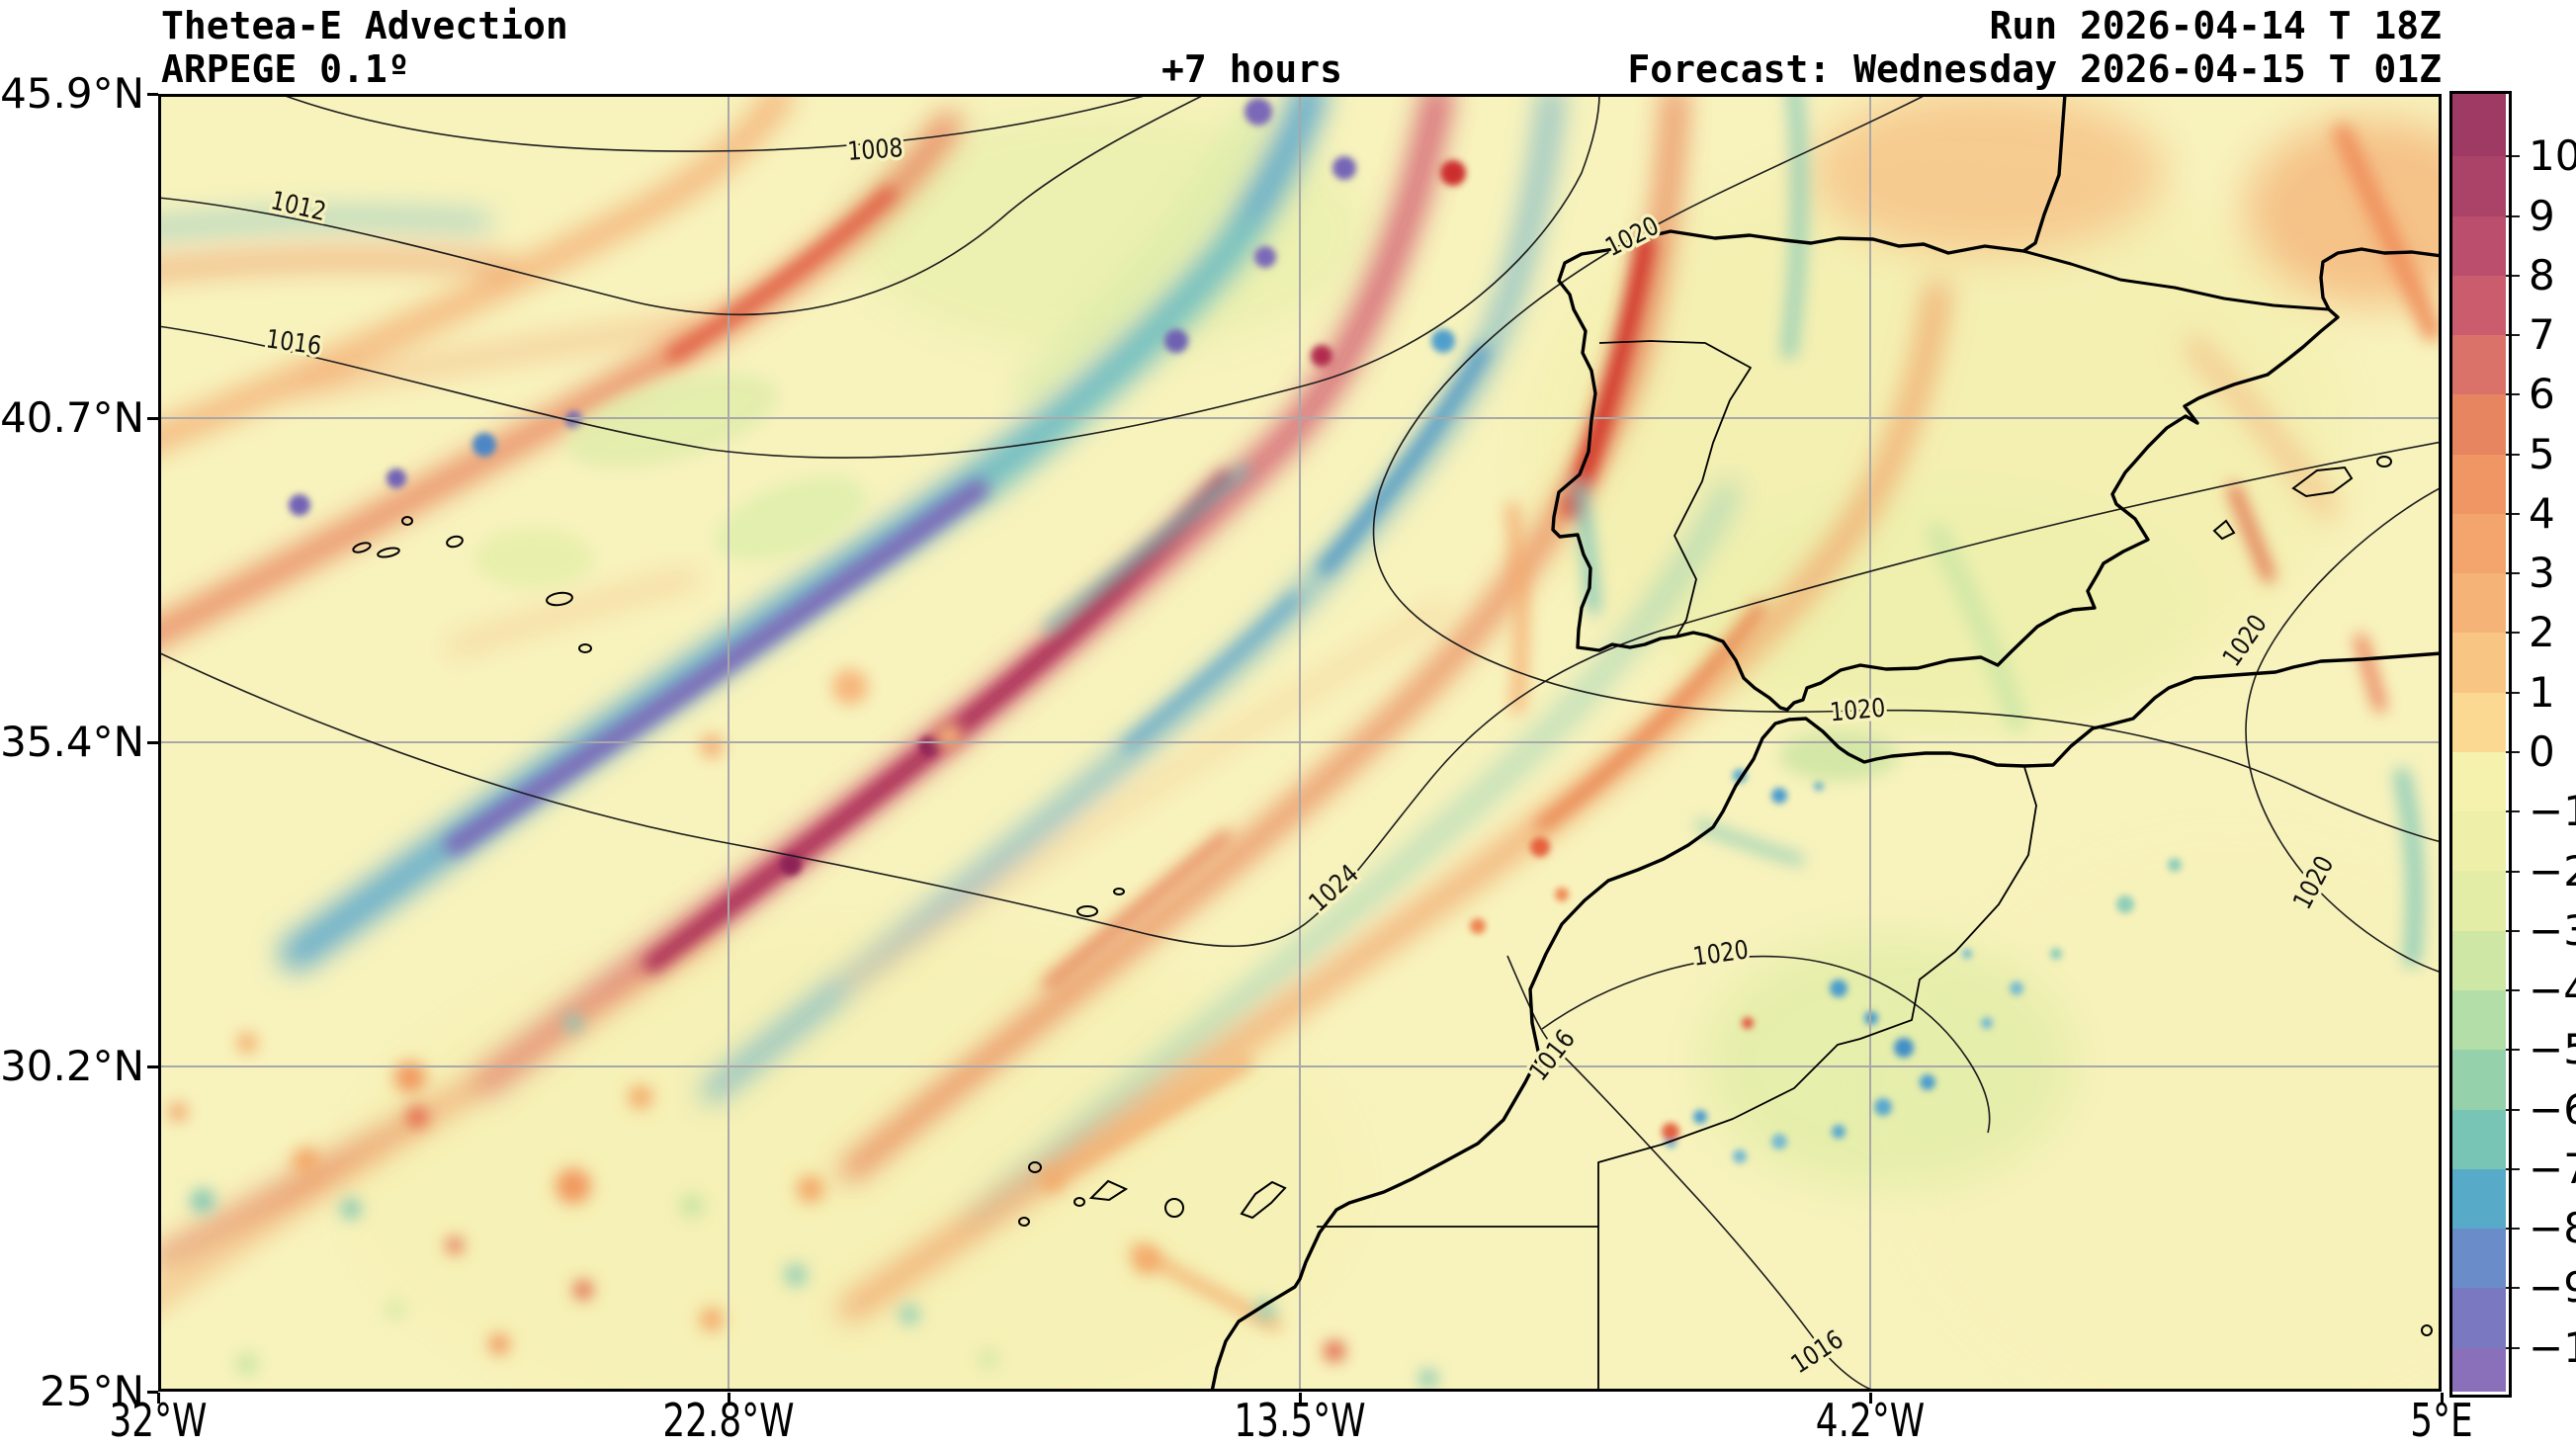 The height and width of the screenshot is (1447, 2576). Describe the element at coordinates (1817, 1079) in the screenshot. I see `morocco-algeria-border` at that location.